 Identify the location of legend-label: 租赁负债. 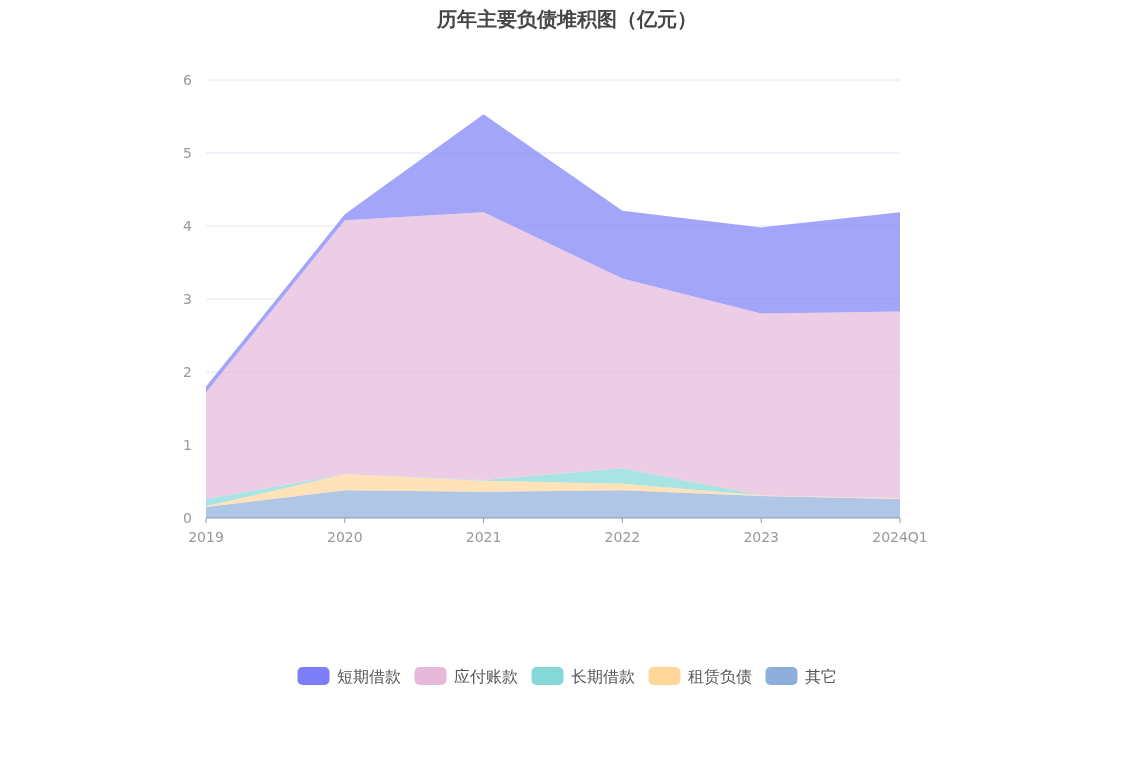
(719, 676).